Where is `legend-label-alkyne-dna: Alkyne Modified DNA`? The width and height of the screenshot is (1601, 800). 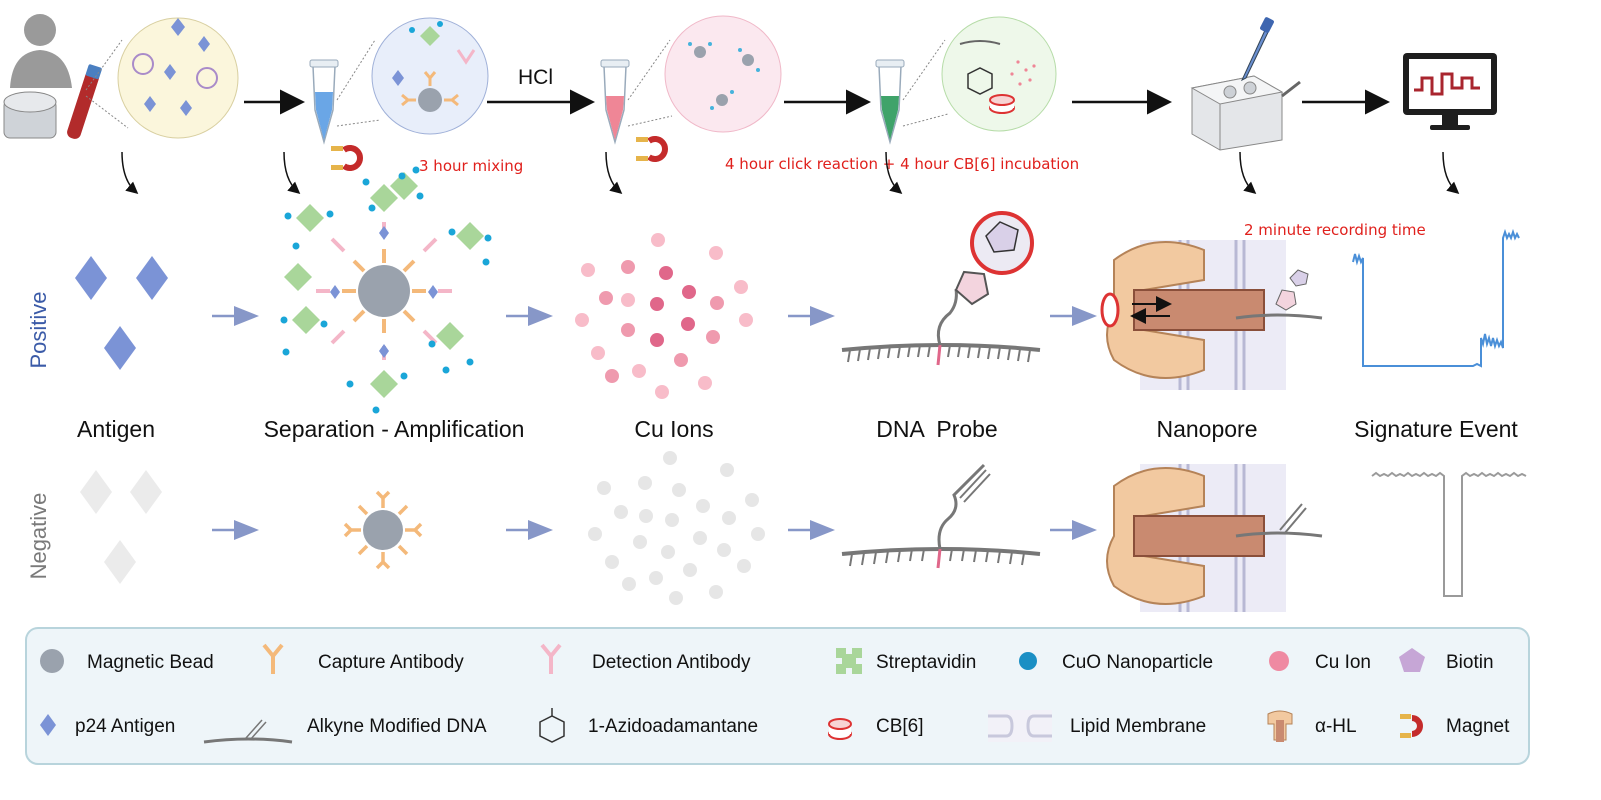 legend-label-alkyne-dna: Alkyne Modified DNA is located at coordinates (397, 726).